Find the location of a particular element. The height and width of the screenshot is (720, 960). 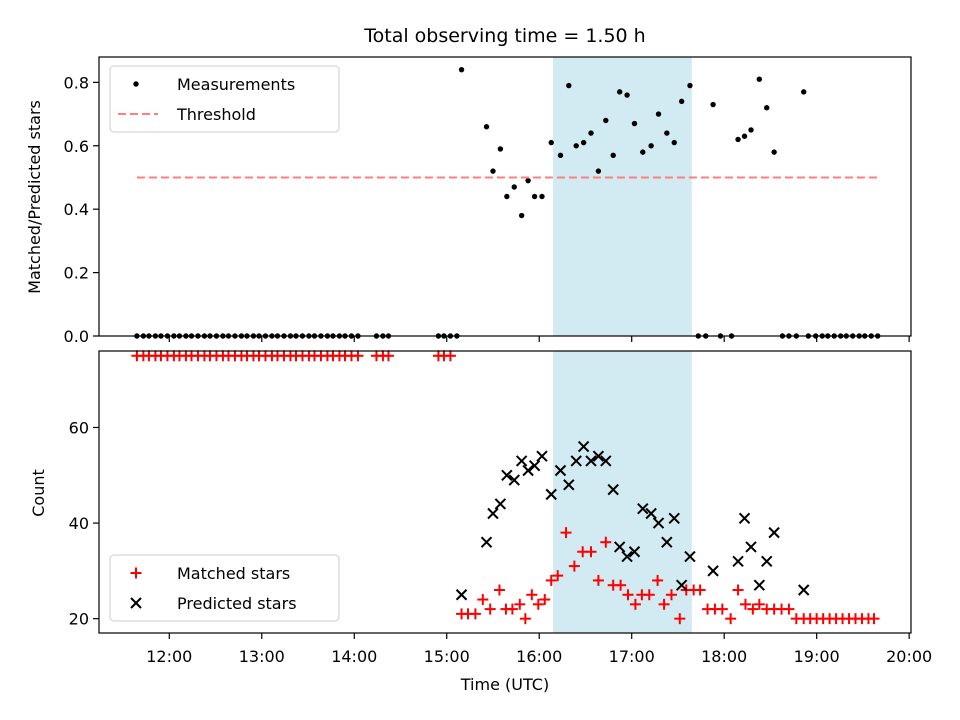

x-tick-label: 13:00 is located at coordinates (262, 656).